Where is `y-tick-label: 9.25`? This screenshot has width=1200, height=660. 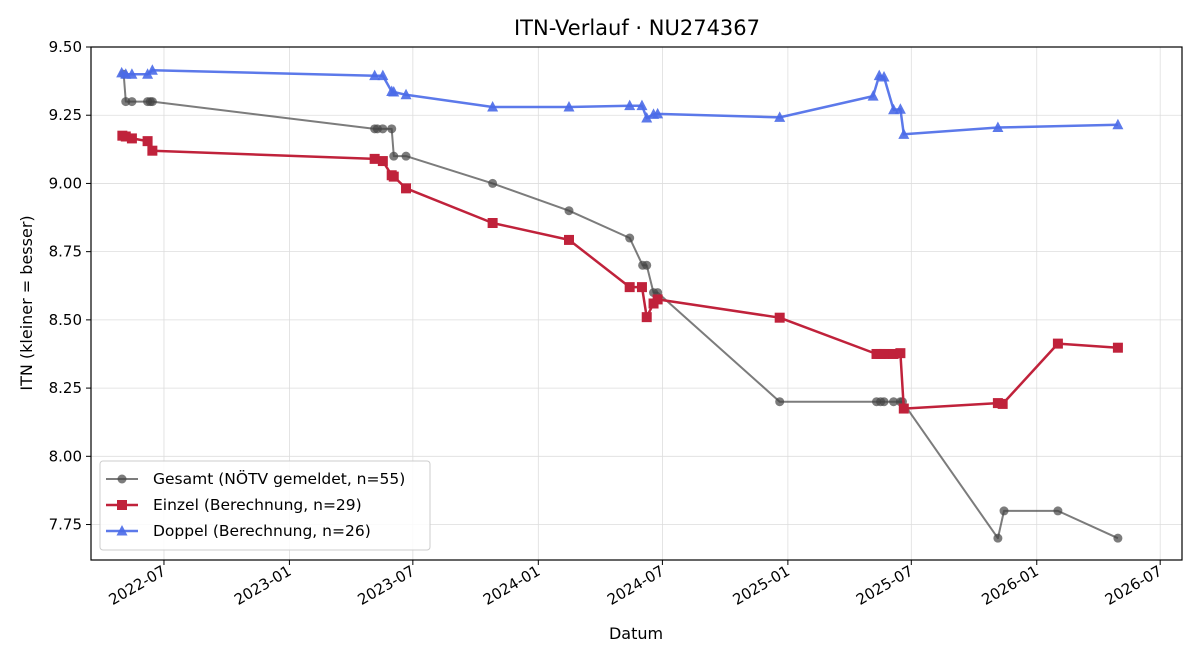
y-tick-label: 9.25 is located at coordinates (65, 115).